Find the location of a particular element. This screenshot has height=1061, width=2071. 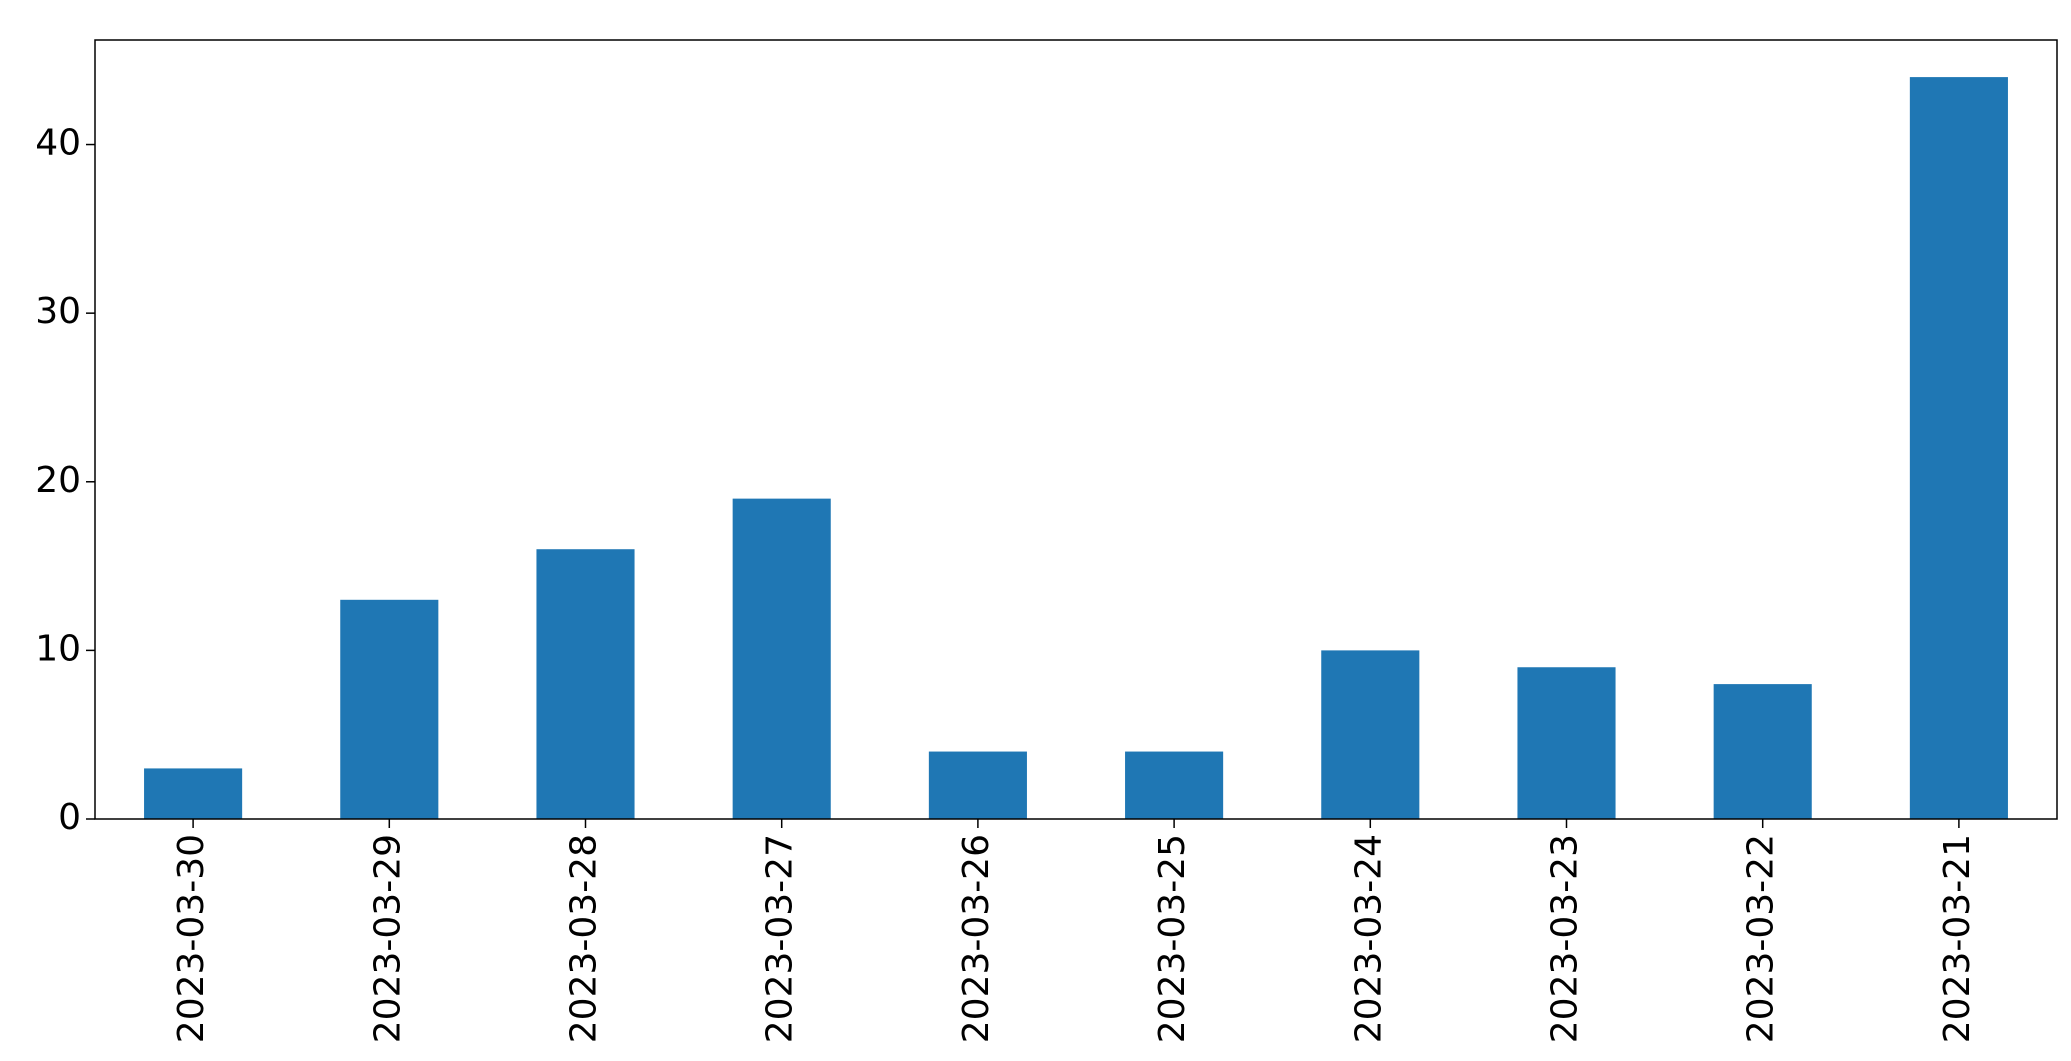

y-tick-label: 0 is located at coordinates (69, 817).